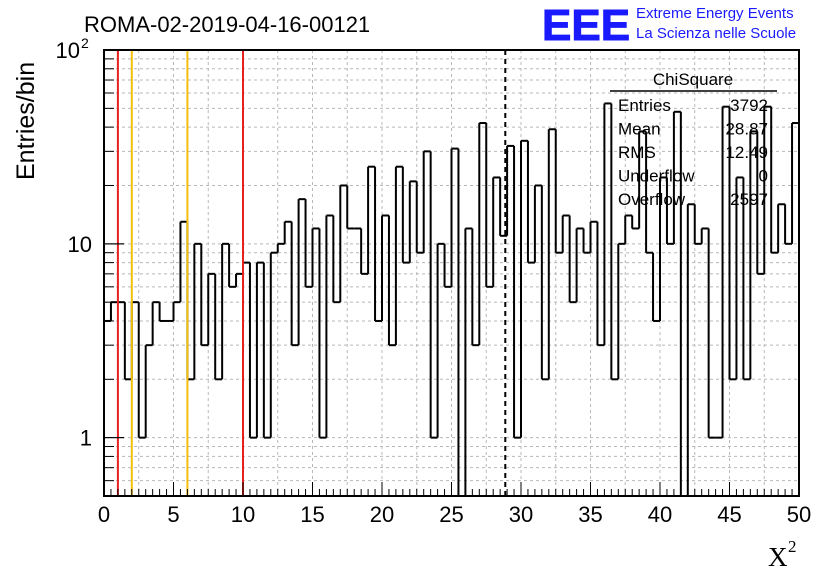 This screenshot has width=836, height=572. What do you see at coordinates (173, 514) in the screenshot?
I see `x-tick-label: 5` at bounding box center [173, 514].